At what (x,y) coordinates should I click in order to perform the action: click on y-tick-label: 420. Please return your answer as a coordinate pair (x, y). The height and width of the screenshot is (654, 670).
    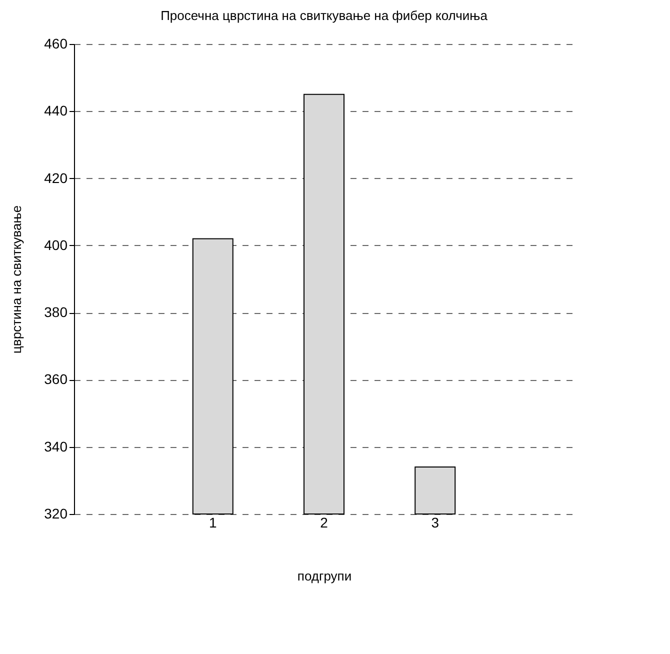
    Looking at the image, I should click on (56, 178).